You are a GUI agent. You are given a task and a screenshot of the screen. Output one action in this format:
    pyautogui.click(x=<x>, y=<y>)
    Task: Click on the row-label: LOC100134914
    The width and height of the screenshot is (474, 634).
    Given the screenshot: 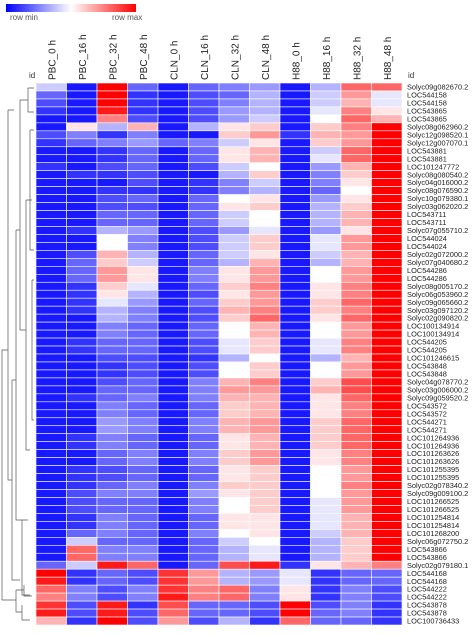 What is the action you would take?
    pyautogui.click(x=433, y=326)
    